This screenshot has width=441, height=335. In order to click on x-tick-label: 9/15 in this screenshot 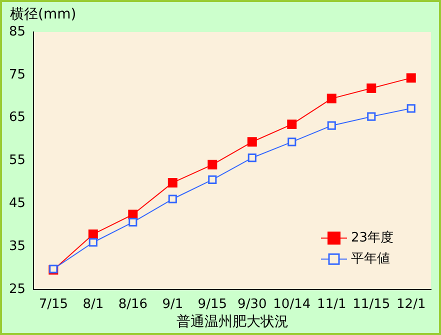, I will do `click(212, 304)`.